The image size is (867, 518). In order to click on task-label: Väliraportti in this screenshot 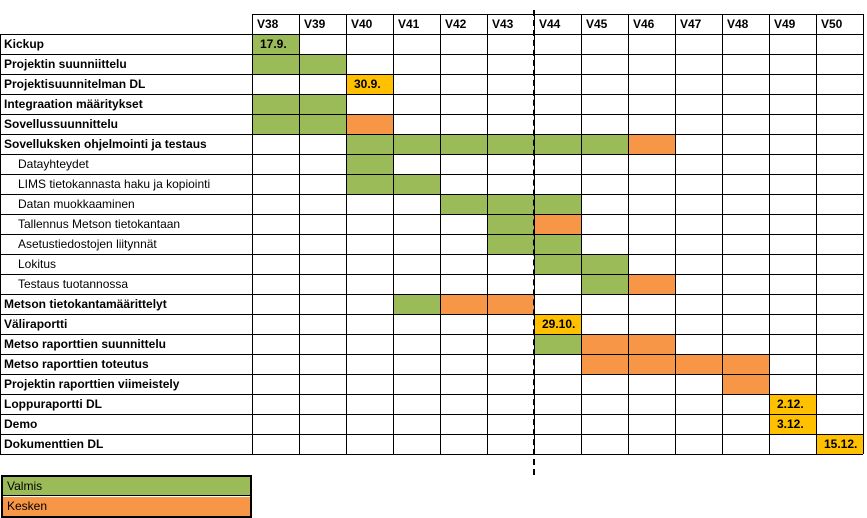, I will do `click(36, 324)`.